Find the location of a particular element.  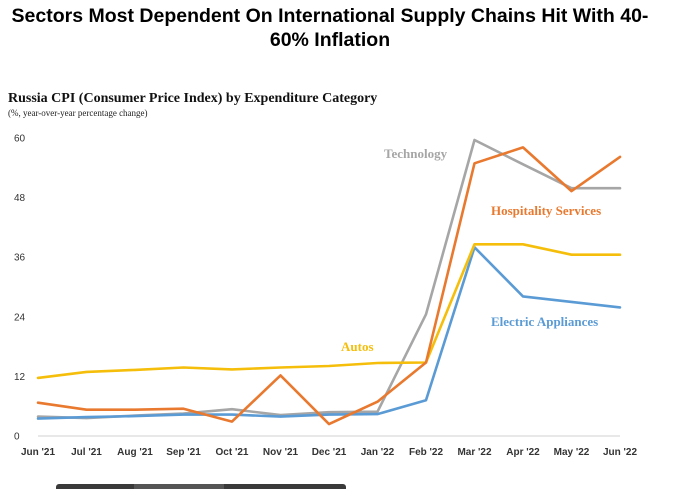

horizontal-scrollbar is located at coordinates (201, 486).